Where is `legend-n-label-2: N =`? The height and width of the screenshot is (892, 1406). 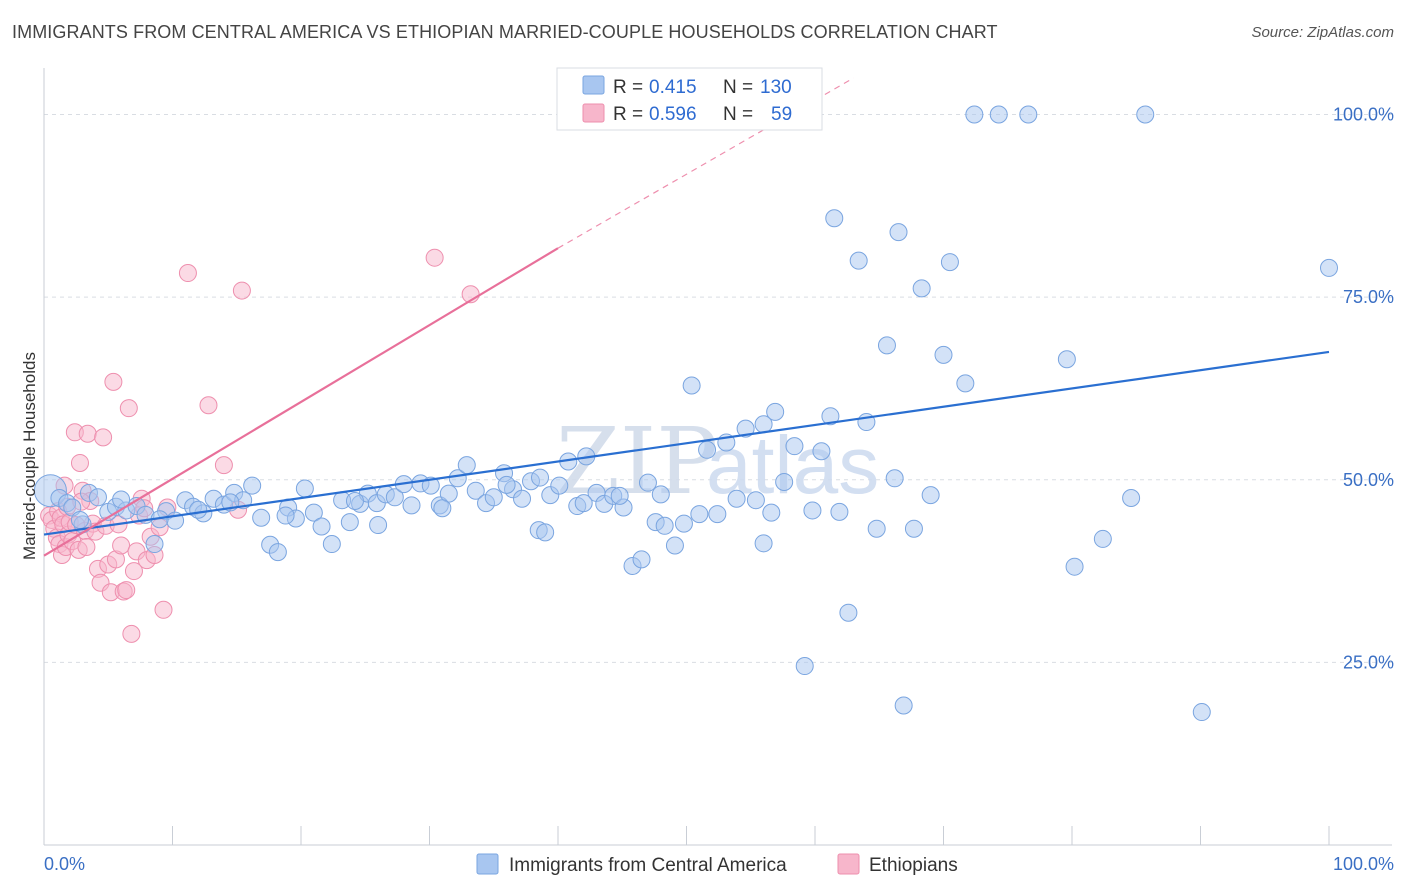 legend-n-label-2: N = is located at coordinates (738, 114).